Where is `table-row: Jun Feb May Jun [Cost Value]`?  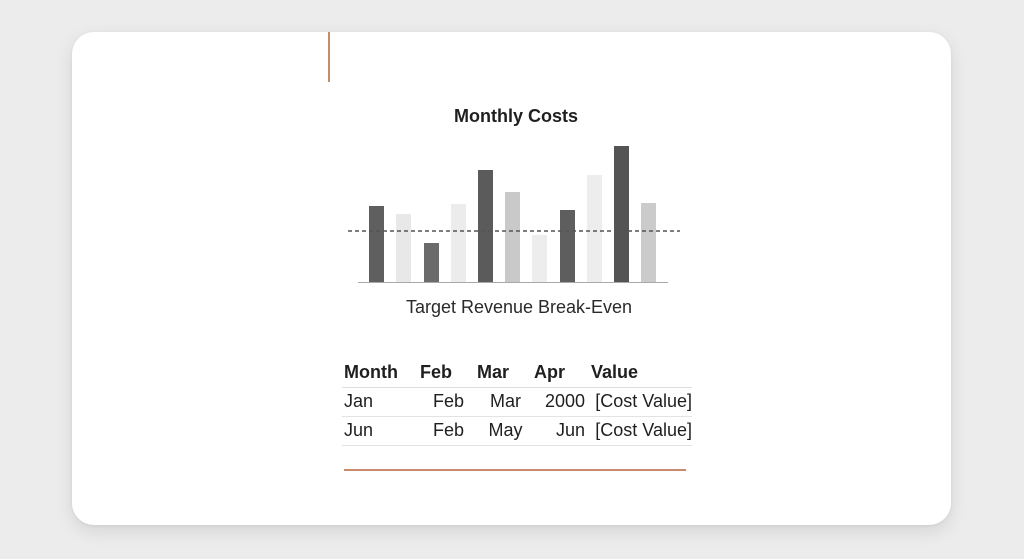 table-row: Jun Feb May Jun [Cost Value] is located at coordinates (517, 431).